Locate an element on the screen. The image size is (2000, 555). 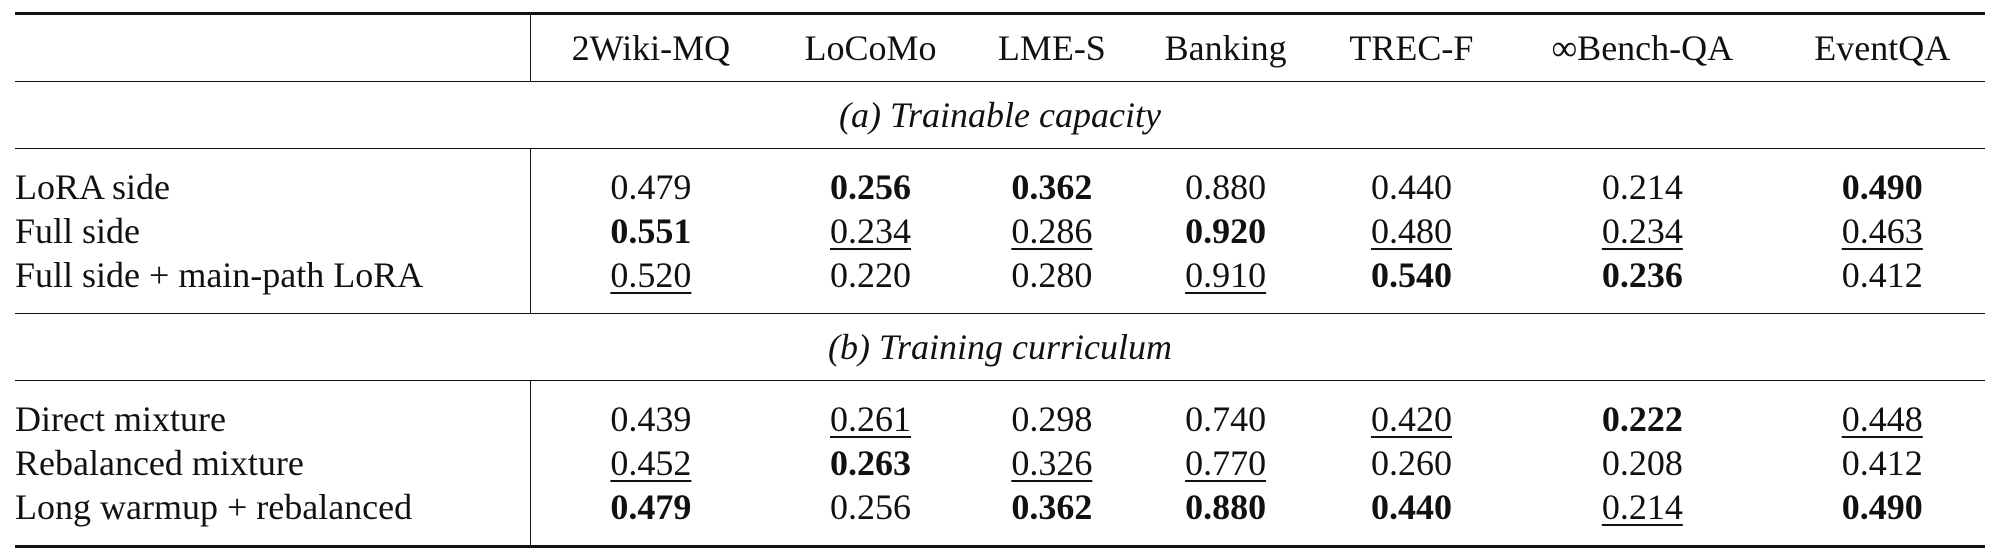
value-cell: 0.448 is located at coordinates (1882, 419).